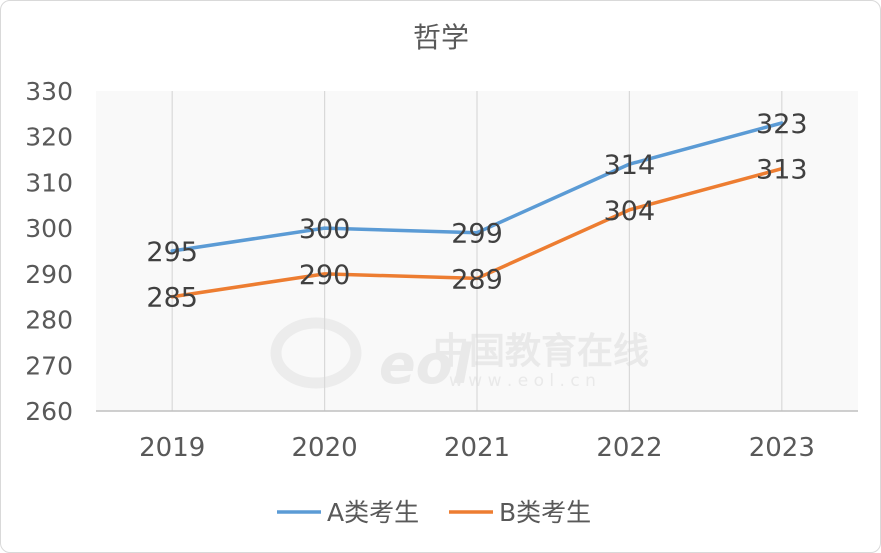  Describe the element at coordinates (172, 252) in the screenshot. I see `data-label: 295` at that location.